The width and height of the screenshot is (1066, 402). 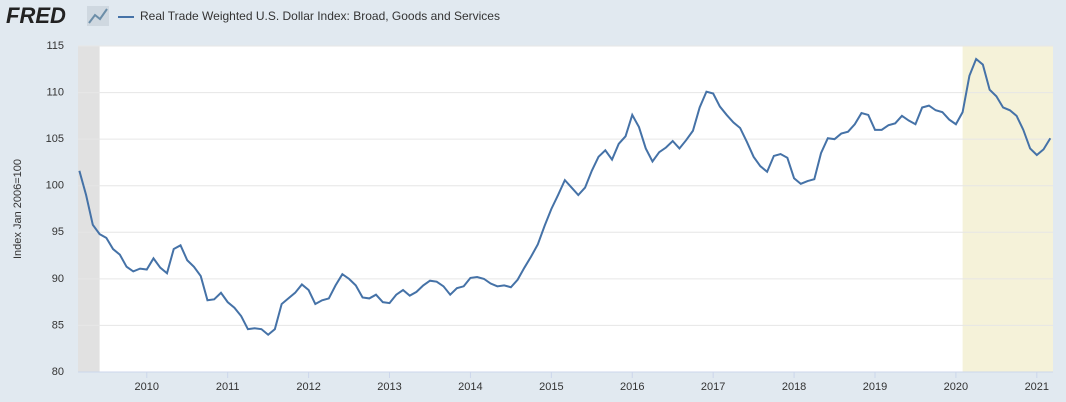 I want to click on y-tick-label: 105, so click(x=55, y=139).